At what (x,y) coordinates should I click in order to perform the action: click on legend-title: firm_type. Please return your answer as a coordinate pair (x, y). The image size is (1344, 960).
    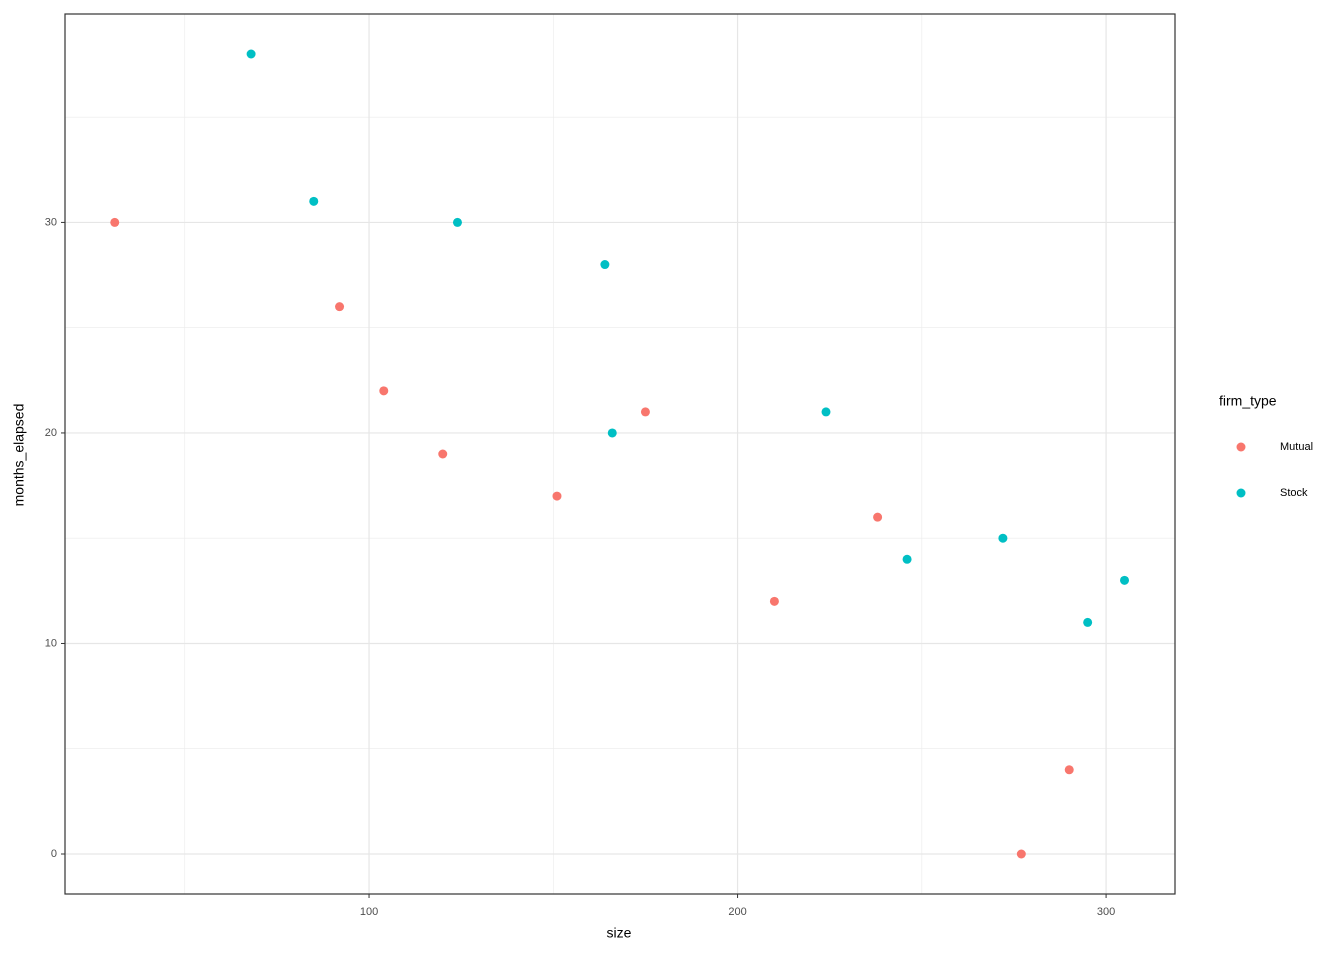
    Looking at the image, I should click on (1248, 401).